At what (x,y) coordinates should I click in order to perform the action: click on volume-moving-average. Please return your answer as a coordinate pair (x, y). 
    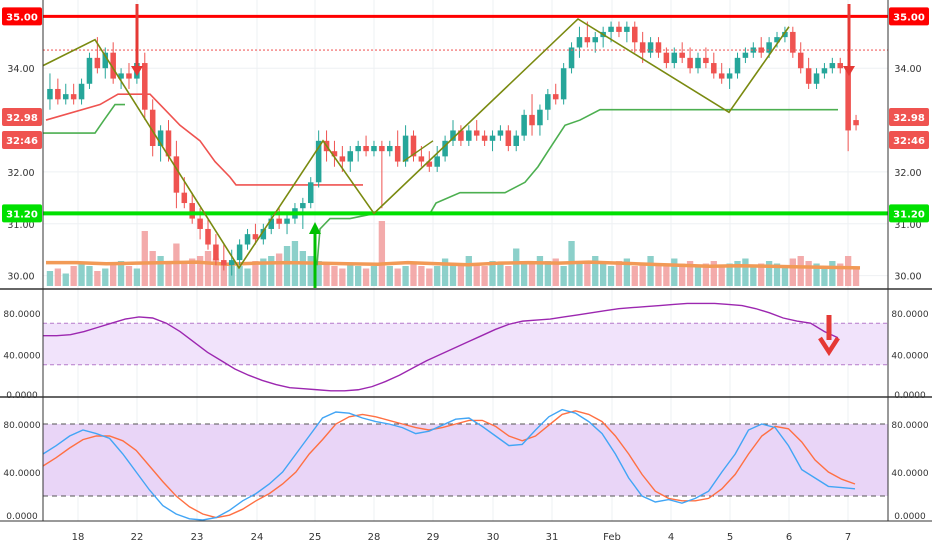
    Looking at the image, I should click on (453, 265).